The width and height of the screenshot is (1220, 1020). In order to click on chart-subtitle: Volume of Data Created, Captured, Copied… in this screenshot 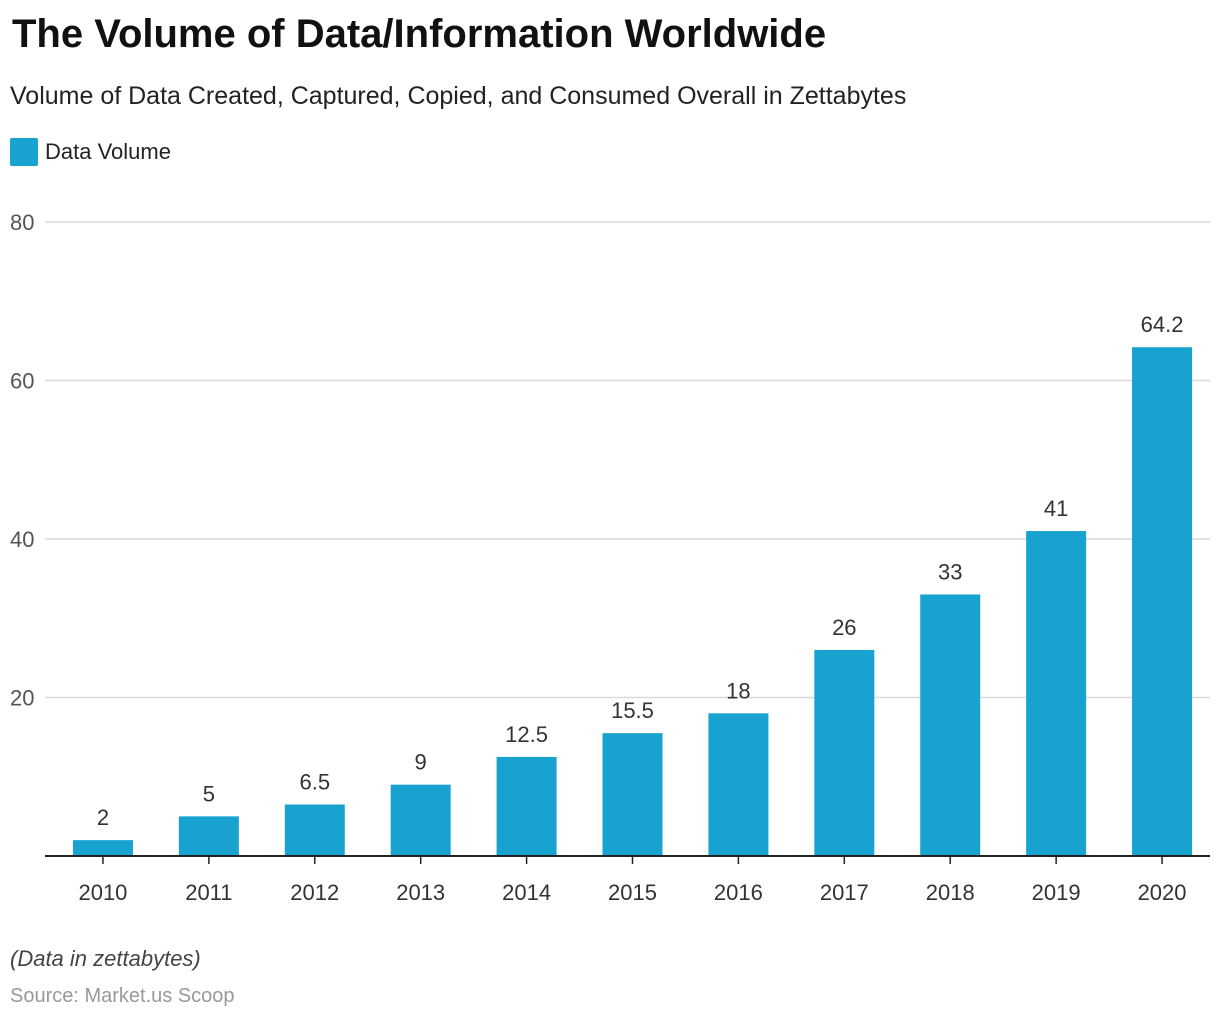, I will do `click(458, 96)`.